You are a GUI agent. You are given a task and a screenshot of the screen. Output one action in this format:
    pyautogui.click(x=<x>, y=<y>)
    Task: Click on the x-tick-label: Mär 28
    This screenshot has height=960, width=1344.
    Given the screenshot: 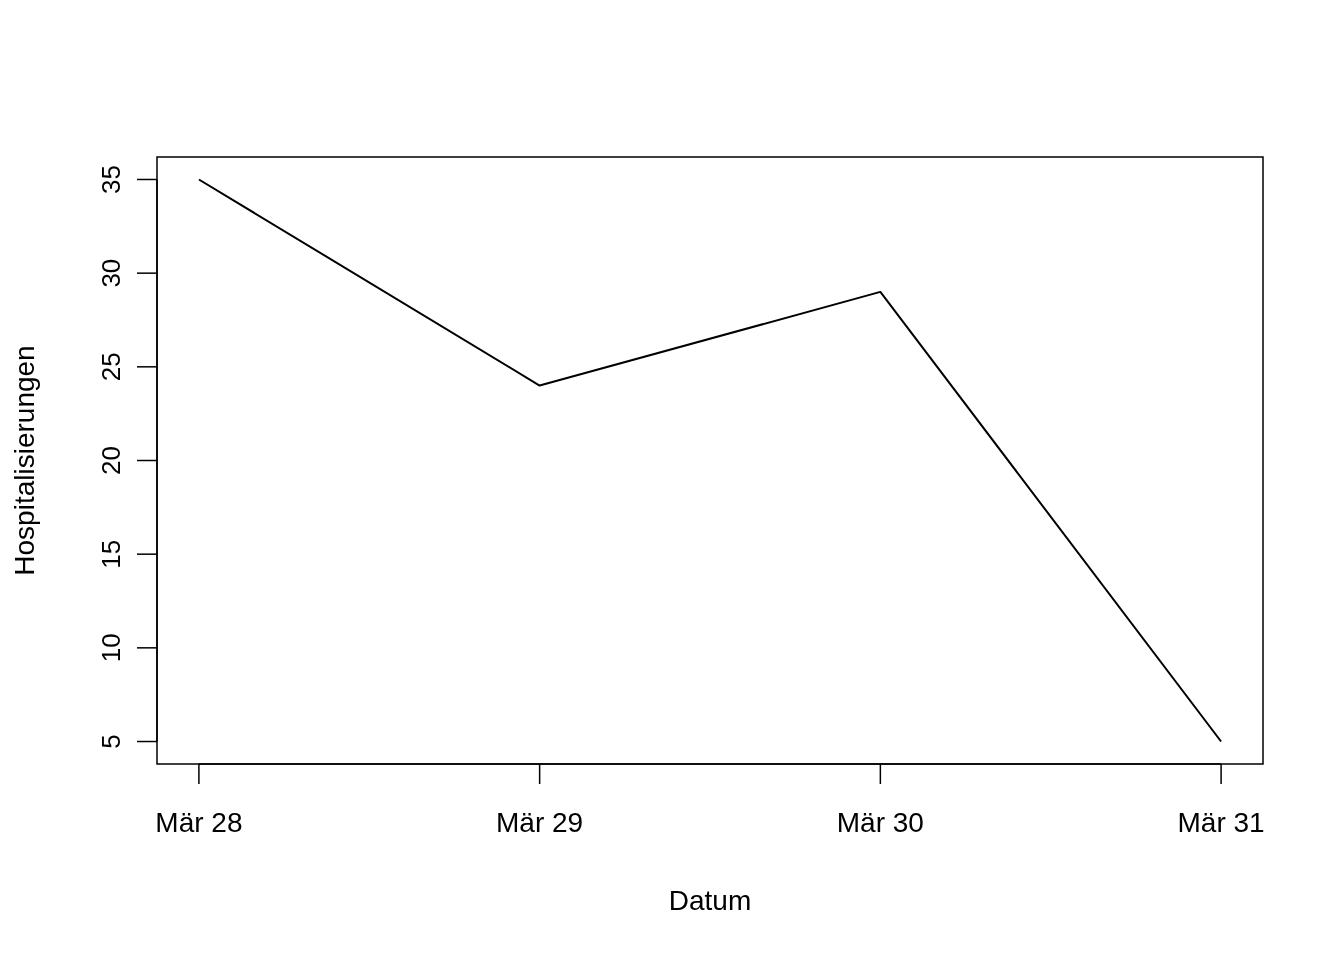 What is the action you would take?
    pyautogui.click(x=199, y=822)
    